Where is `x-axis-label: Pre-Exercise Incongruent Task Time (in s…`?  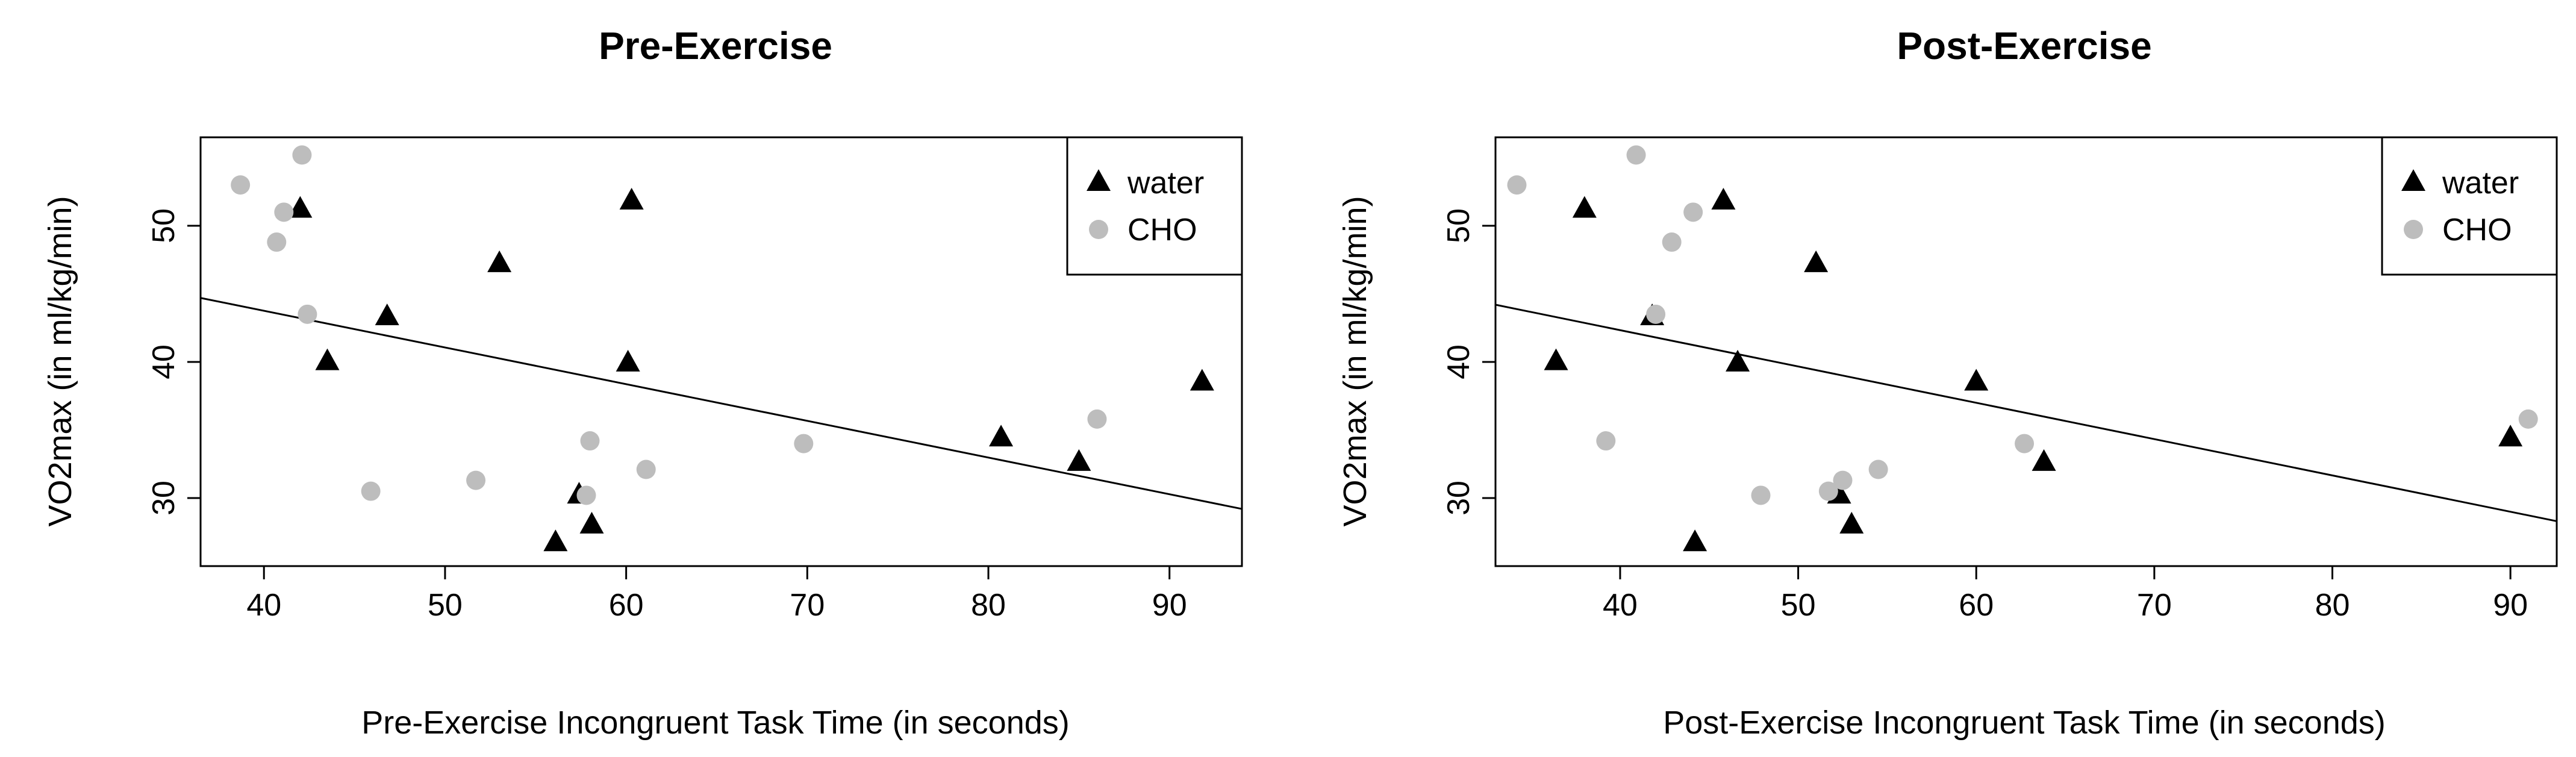 x-axis-label: Pre-Exercise Incongruent Task Time (in s… is located at coordinates (715, 723).